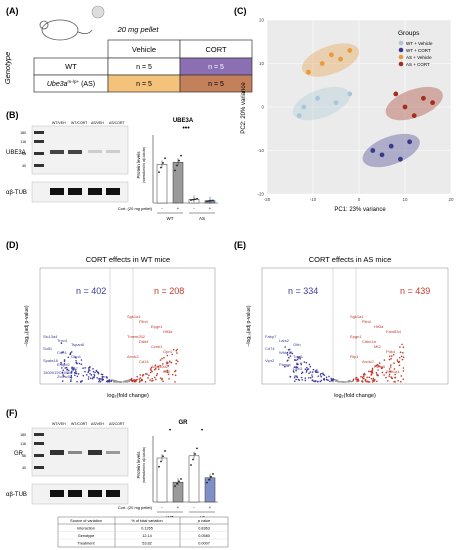  I want to click on group-ellipse, so click(330, 60).